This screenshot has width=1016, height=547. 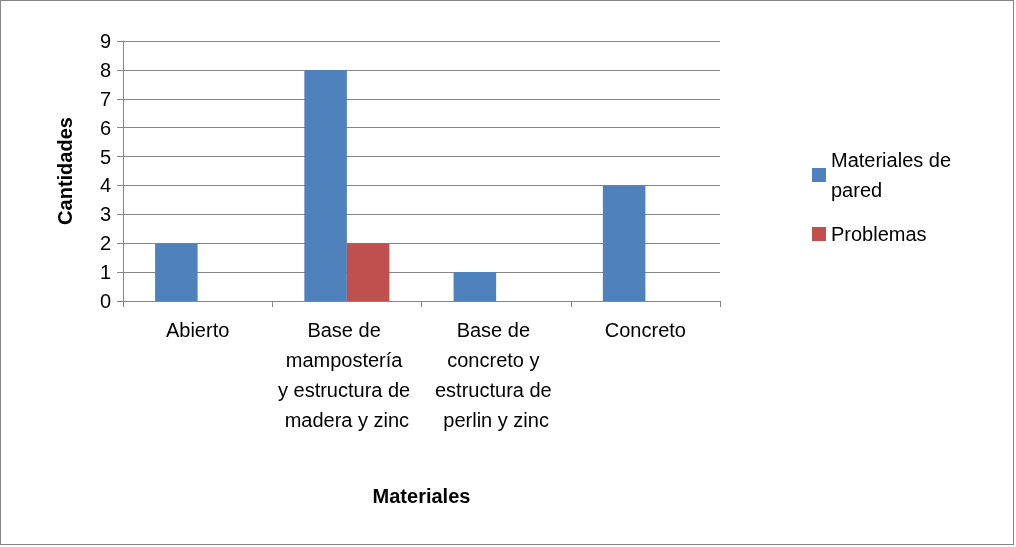 What do you see at coordinates (346, 375) in the screenshot?
I see `x-tick-label: Base de mampostería y estructura de madera y zinc` at bounding box center [346, 375].